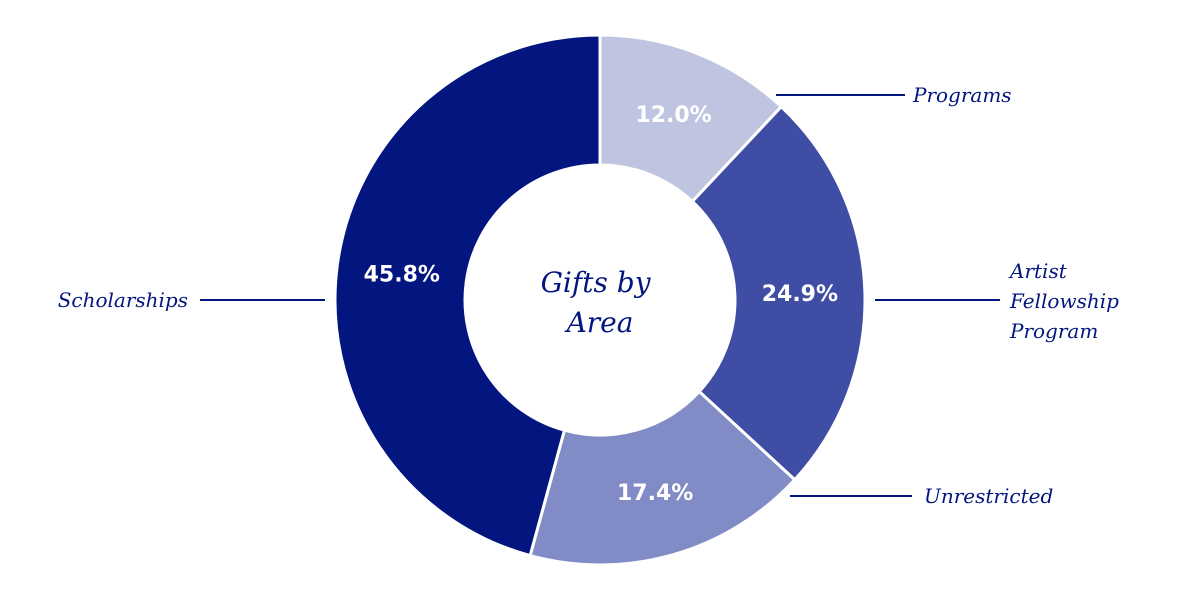 Image resolution: width=1200 pixels, height=600 pixels. I want to click on chart-title-line-2: Area, so click(599, 322).